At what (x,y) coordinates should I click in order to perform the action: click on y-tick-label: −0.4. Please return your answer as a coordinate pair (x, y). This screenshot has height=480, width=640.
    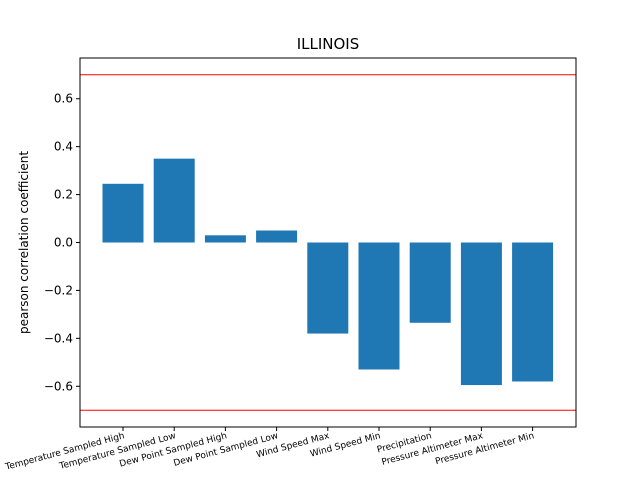
    Looking at the image, I should click on (58, 338).